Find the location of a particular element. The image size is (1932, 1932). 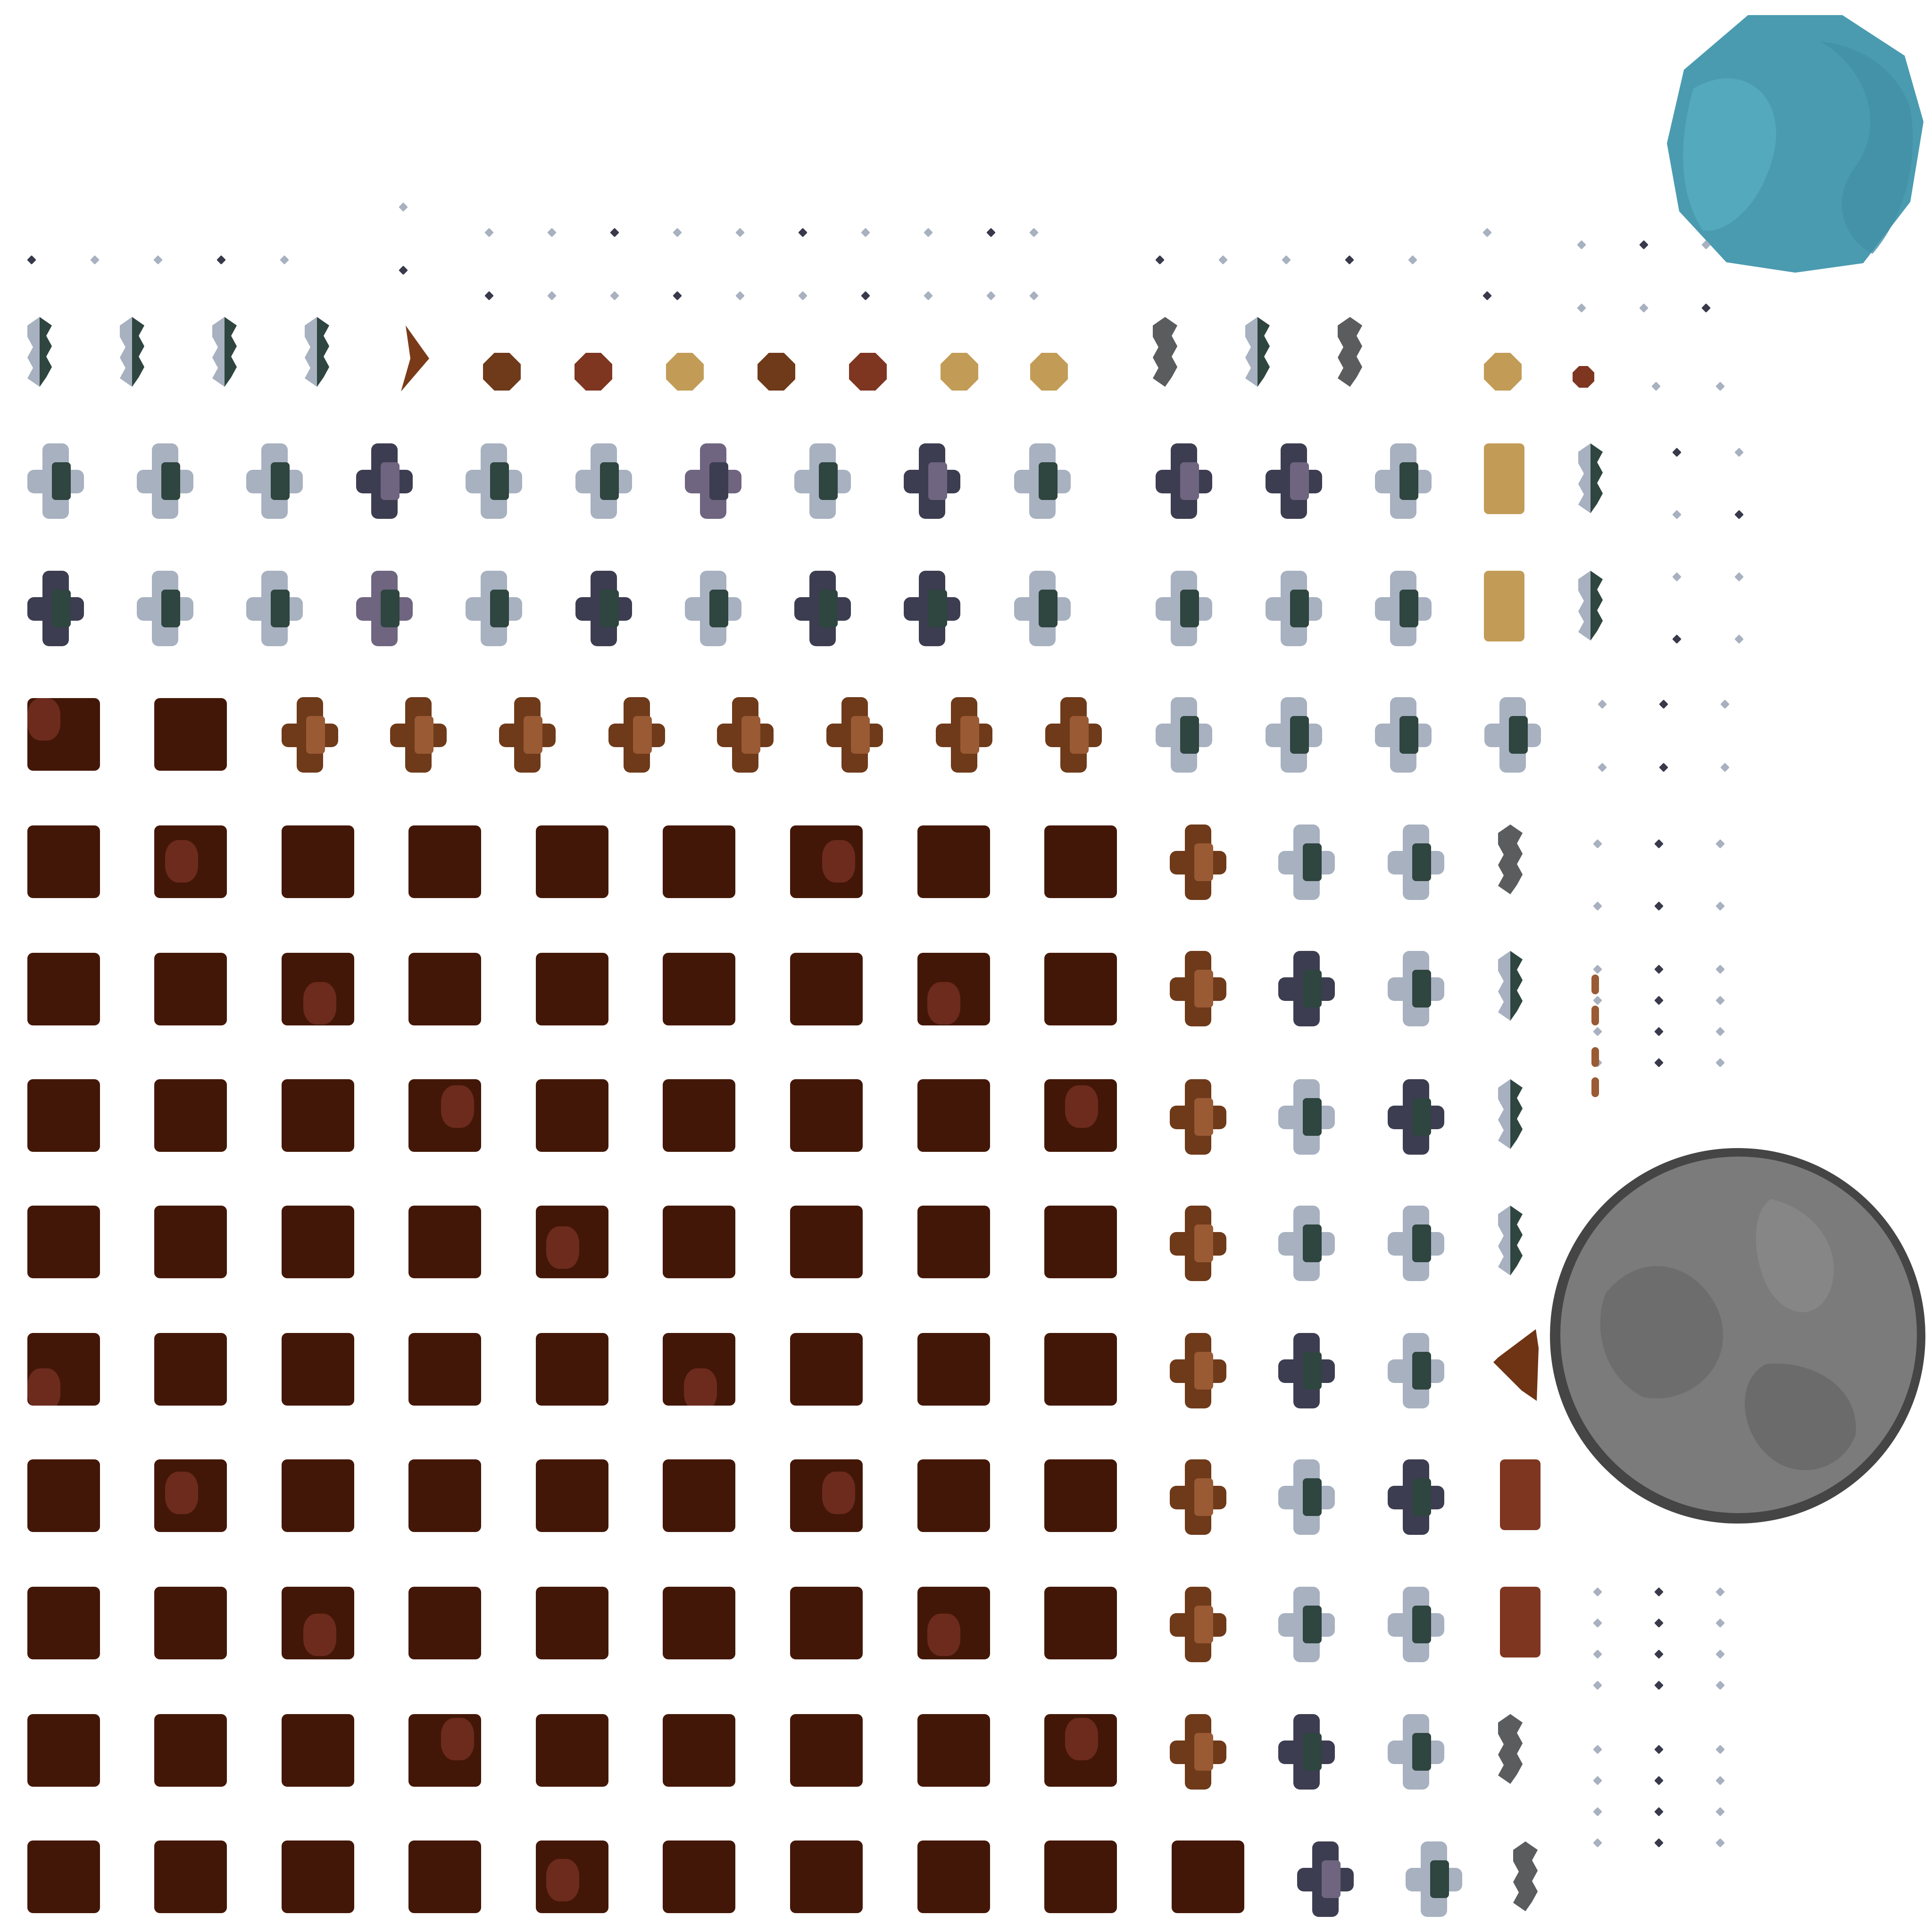

planet-ocean-icon is located at coordinates (1795, 144).